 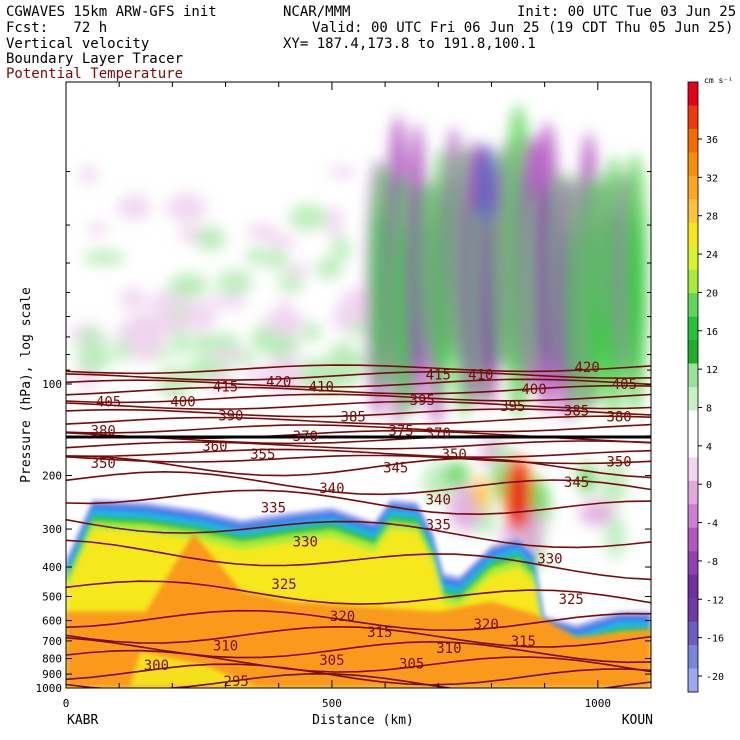 I want to click on y-tick-label: 500, so click(x=52, y=596).